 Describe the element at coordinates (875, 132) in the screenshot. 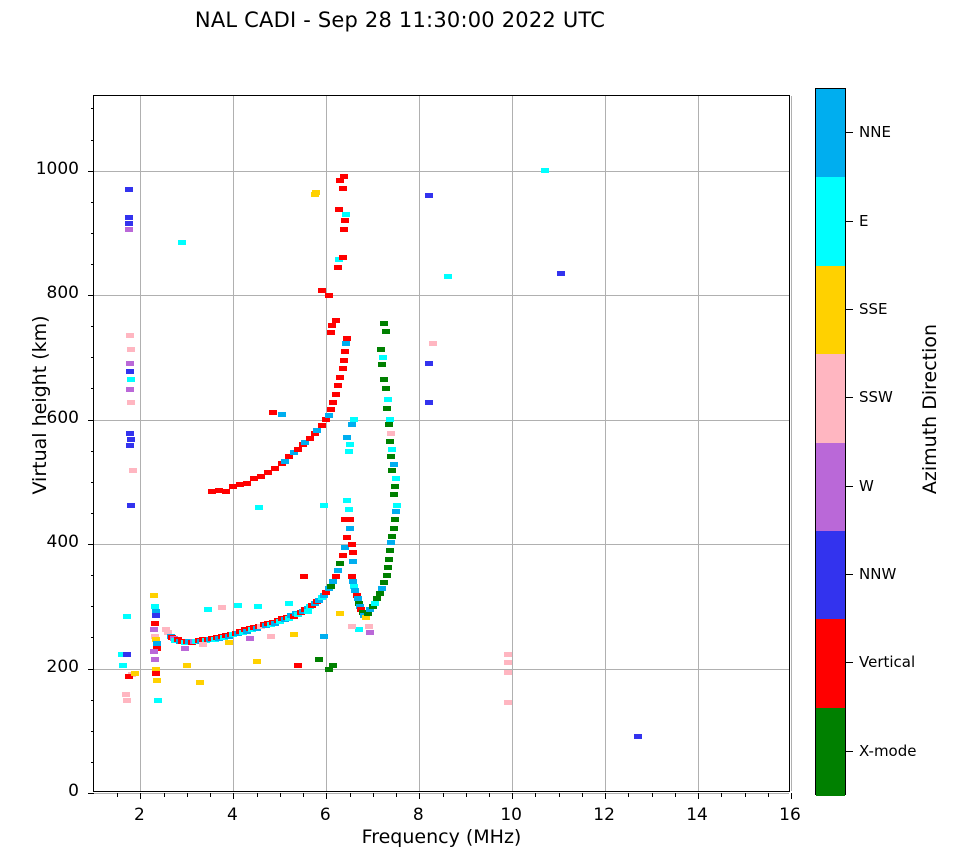

I see `colorbar-label-nne: NNE` at that location.